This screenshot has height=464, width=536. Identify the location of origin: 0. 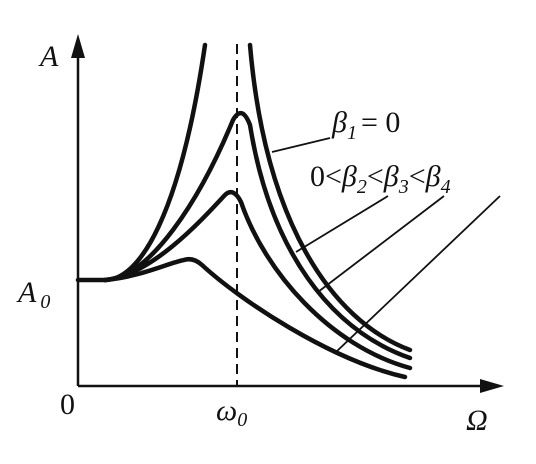
(67, 404).